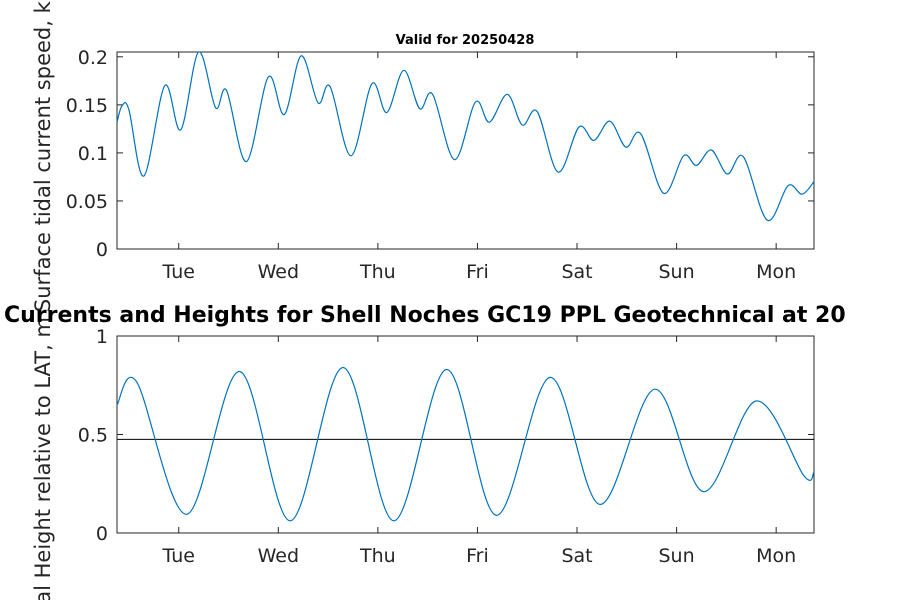 The image size is (900, 600). What do you see at coordinates (576, 556) in the screenshot?
I see `height-xtick-label: Sat` at bounding box center [576, 556].